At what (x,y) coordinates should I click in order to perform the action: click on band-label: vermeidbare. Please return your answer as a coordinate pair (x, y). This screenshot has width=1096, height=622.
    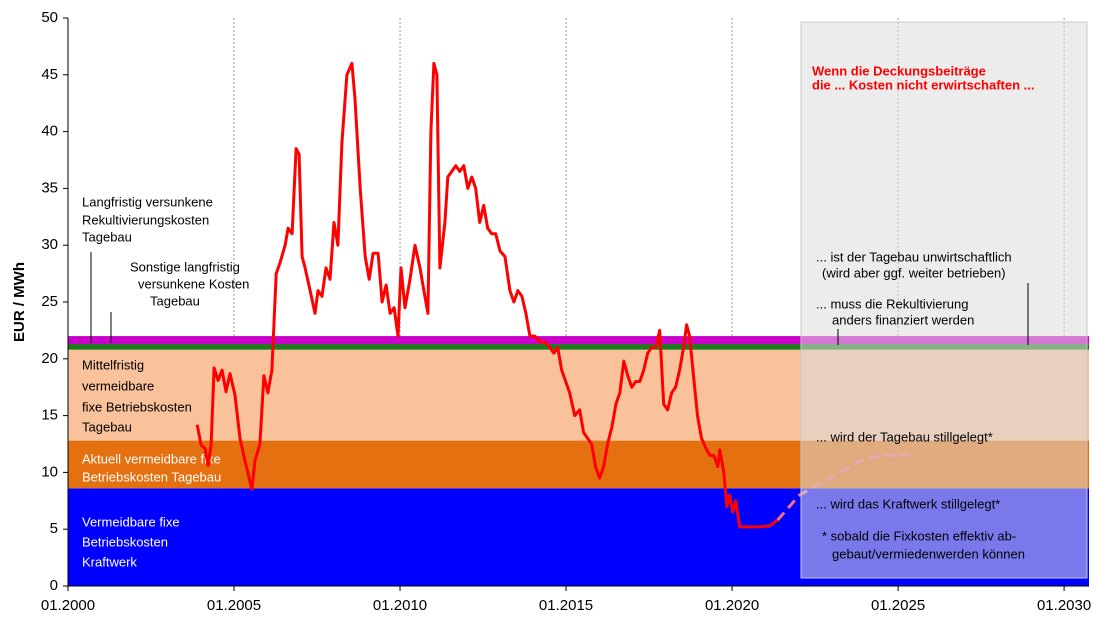
    Looking at the image, I should click on (118, 385).